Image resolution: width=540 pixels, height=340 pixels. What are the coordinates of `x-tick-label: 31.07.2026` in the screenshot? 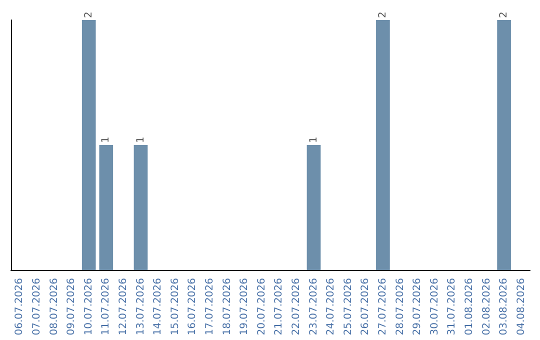 It's located at (452, 307).